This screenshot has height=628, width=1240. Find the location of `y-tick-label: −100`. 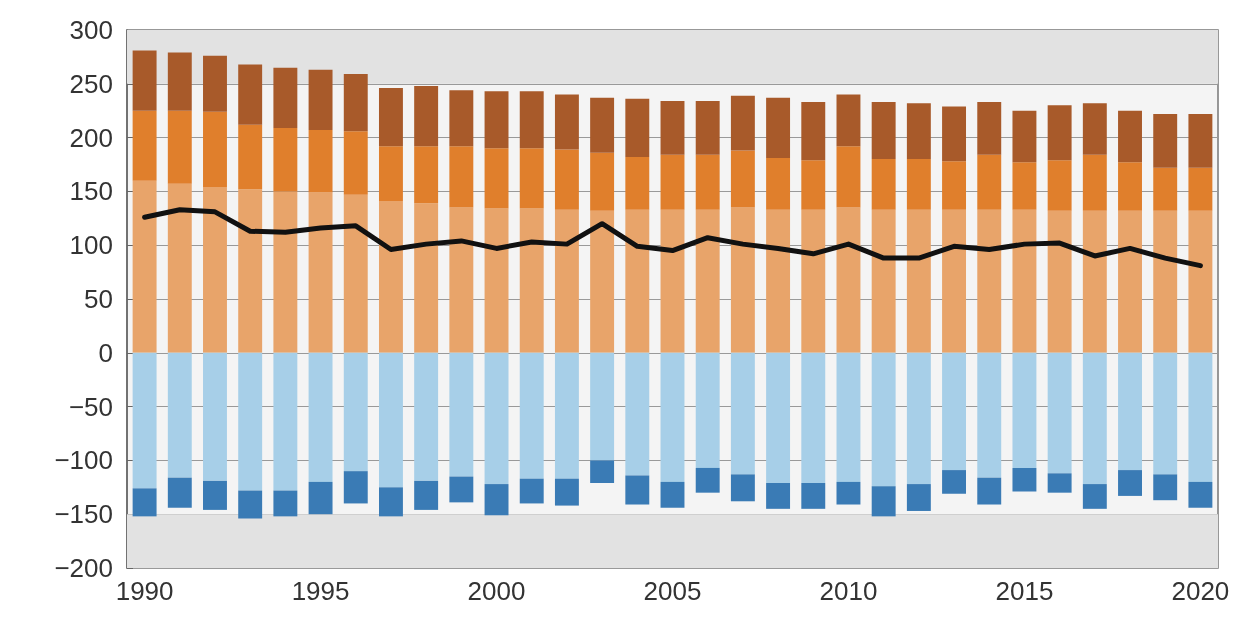

y-tick-label: −100 is located at coordinates (83, 460).